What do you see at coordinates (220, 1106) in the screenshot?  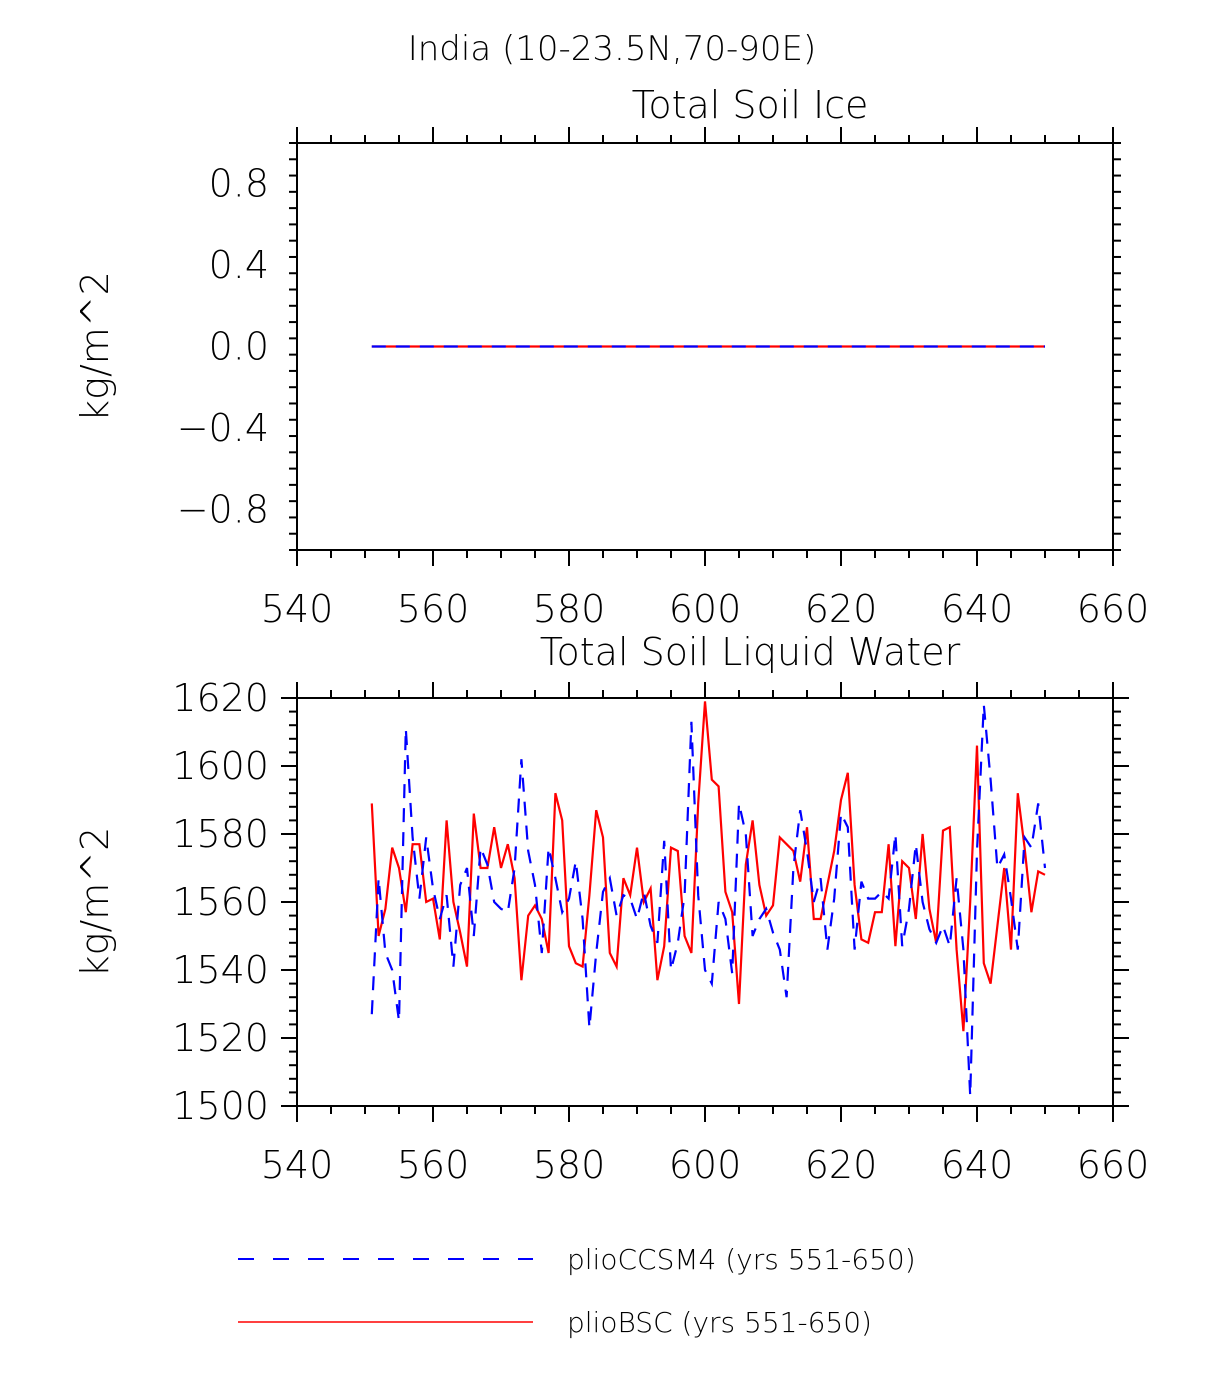 I see `y-tick-label: 1500` at bounding box center [220, 1106].